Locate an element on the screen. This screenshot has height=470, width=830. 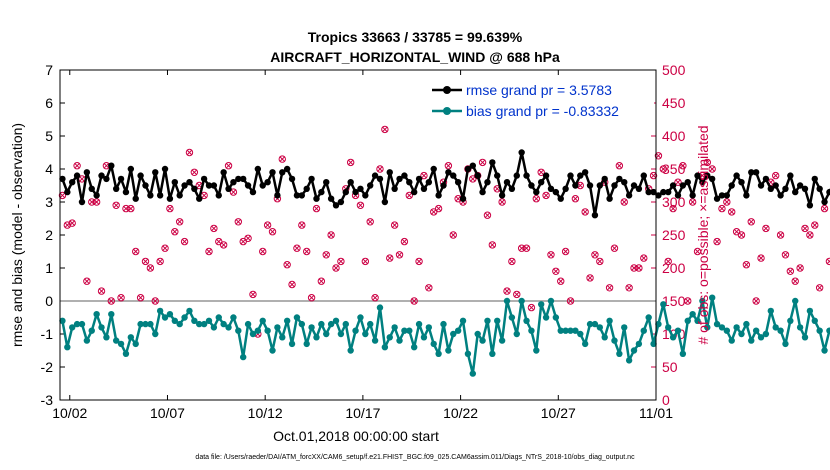
x-tick-label: 10/07 is located at coordinates (167, 413).